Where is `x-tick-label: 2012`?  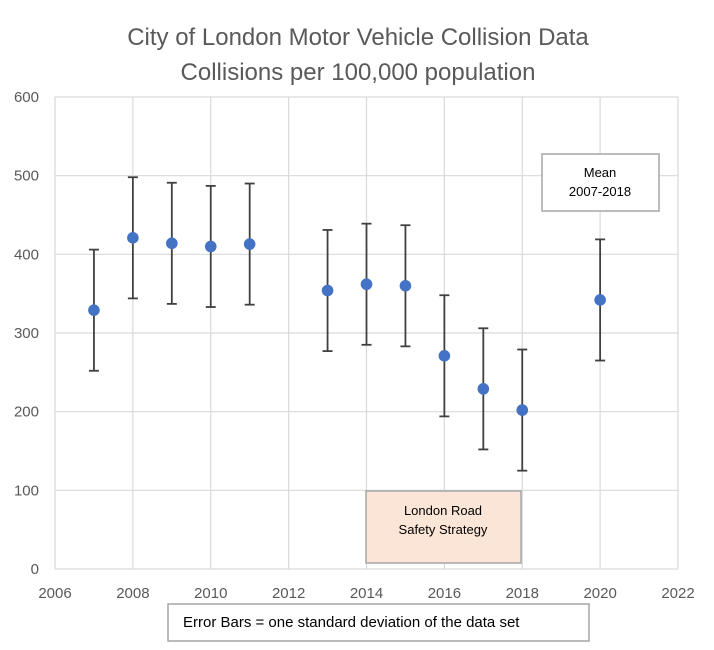 x-tick-label: 2012 is located at coordinates (288, 593).